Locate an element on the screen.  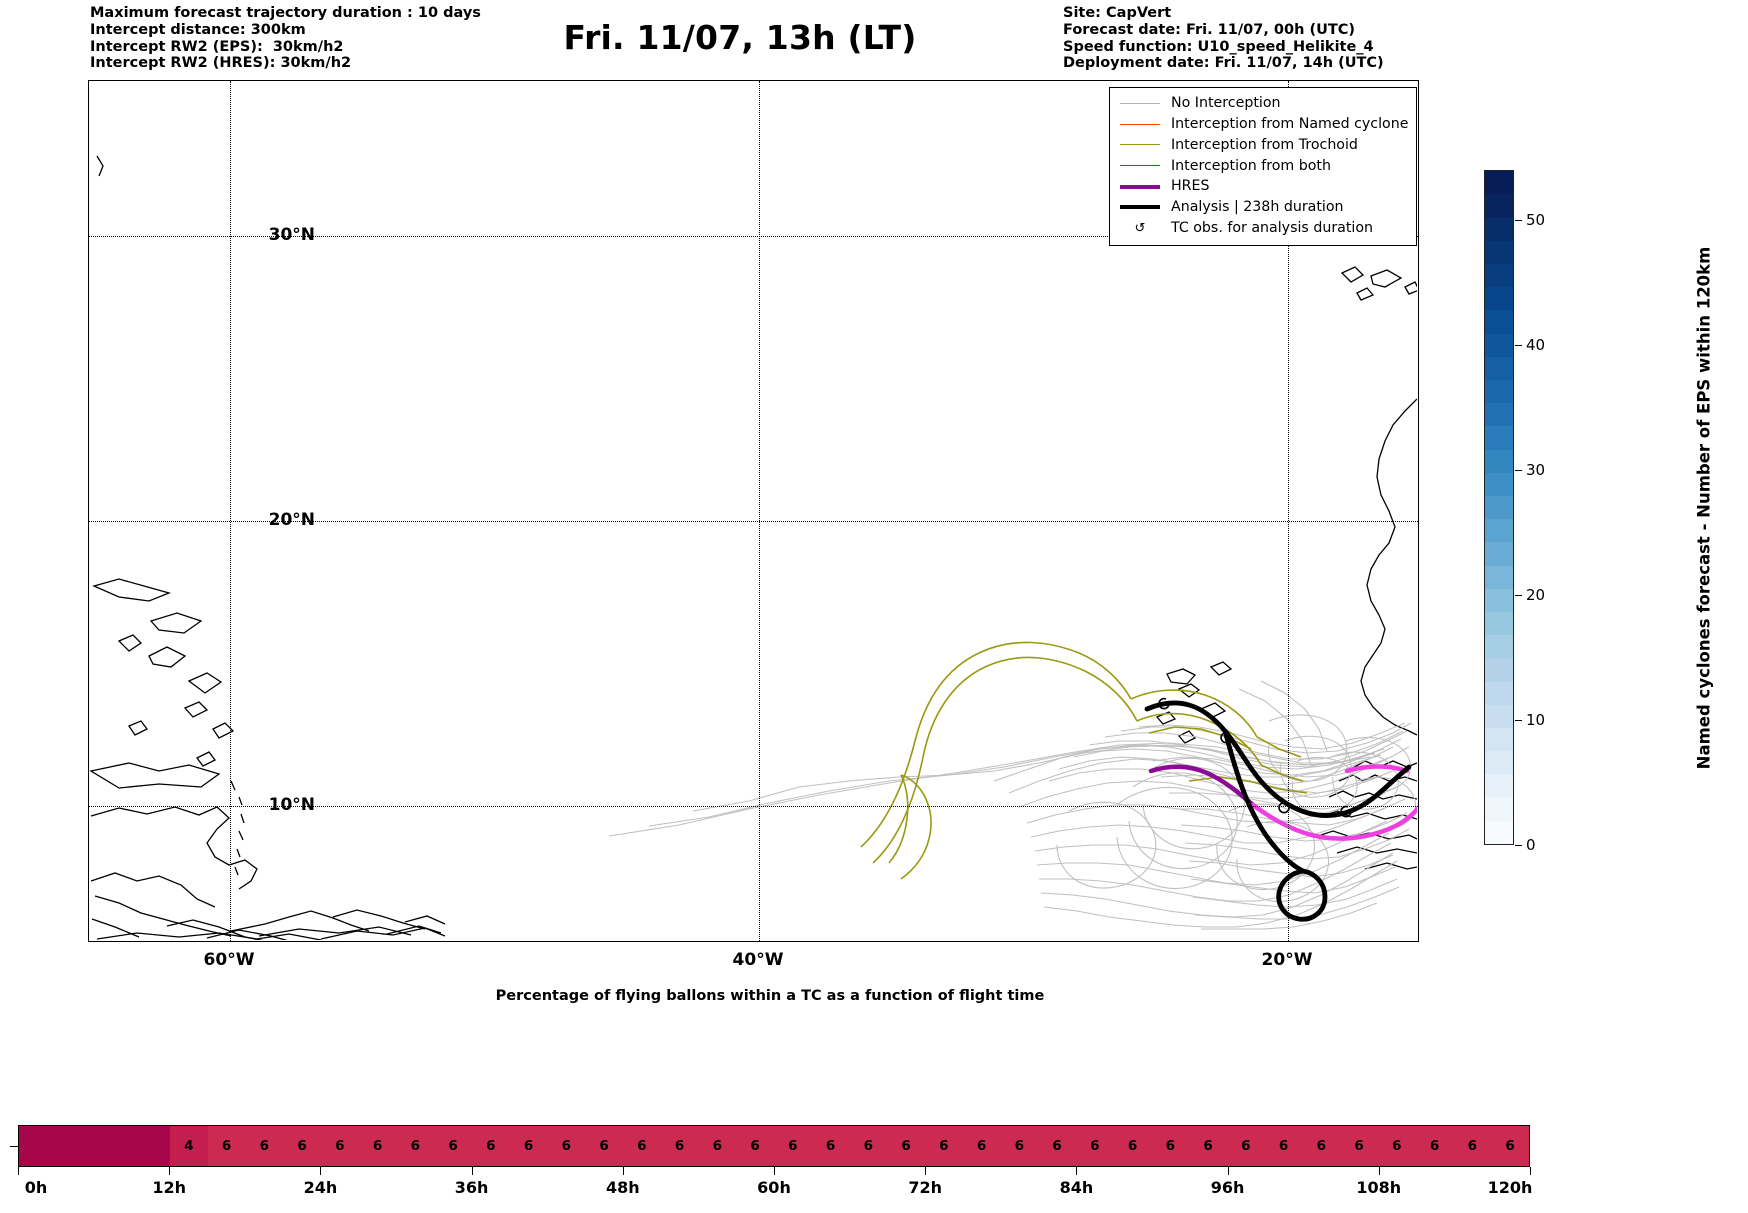
percentage-segment-14: 6 is located at coordinates (679, 1146).